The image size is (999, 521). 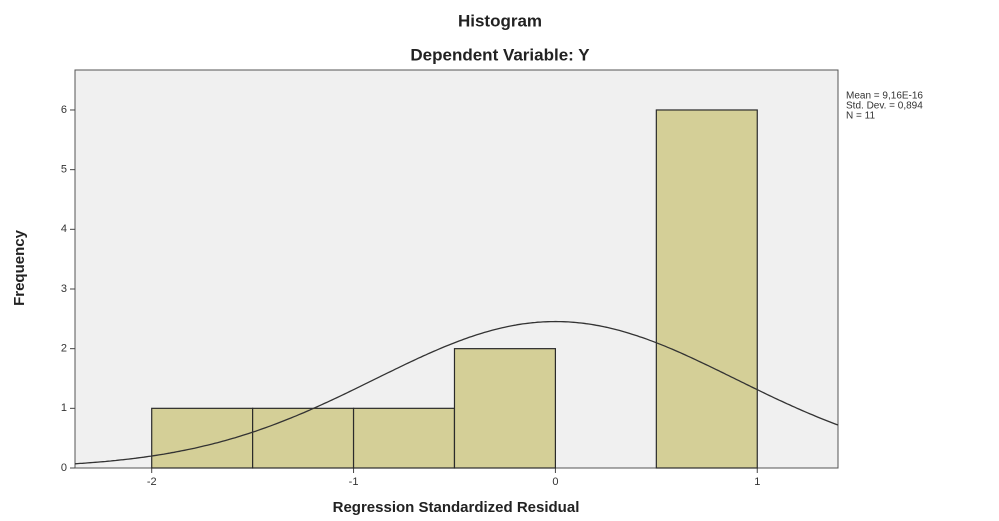 What do you see at coordinates (64, 229) in the screenshot?
I see `y-tick-label: 4` at bounding box center [64, 229].